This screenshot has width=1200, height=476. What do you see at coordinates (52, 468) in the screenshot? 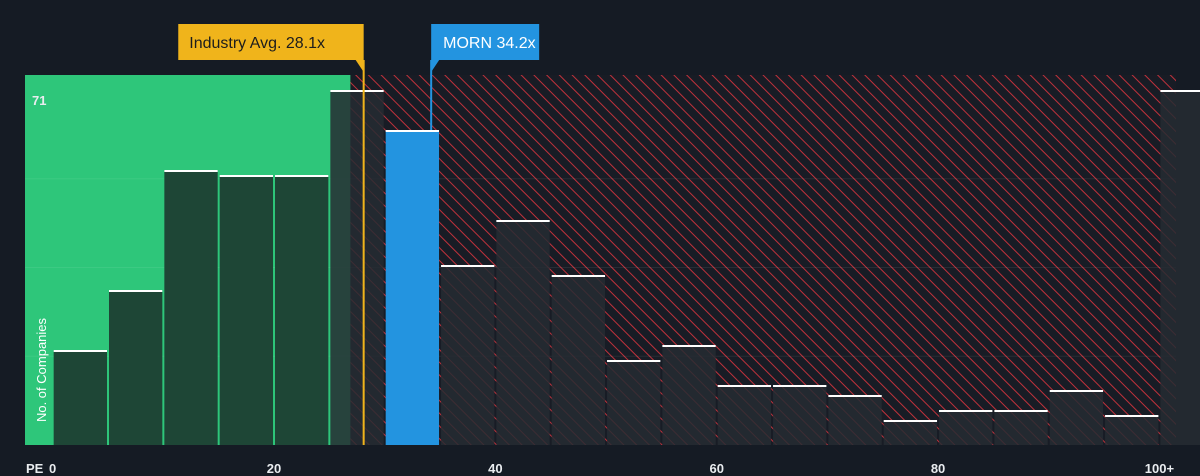
I see `x-tick-label: 0` at bounding box center [52, 468].